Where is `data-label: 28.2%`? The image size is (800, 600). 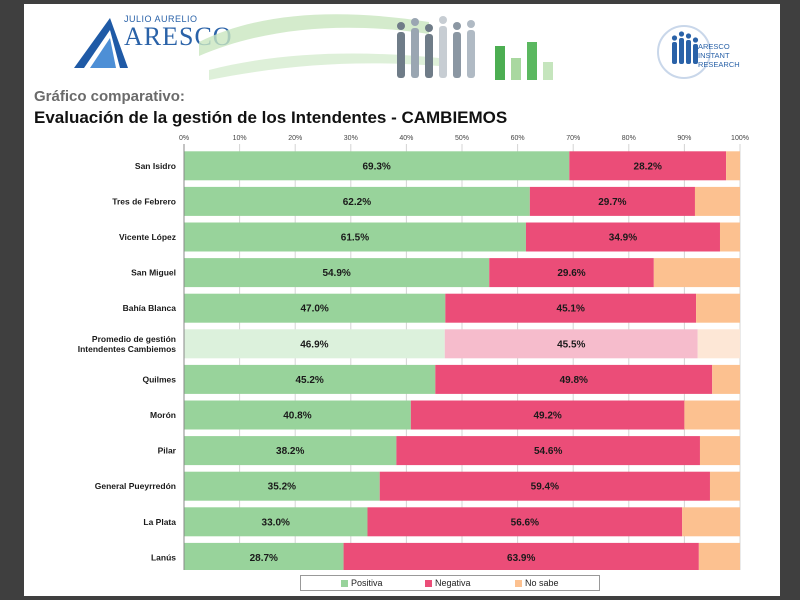 data-label: 28.2% is located at coordinates (648, 166).